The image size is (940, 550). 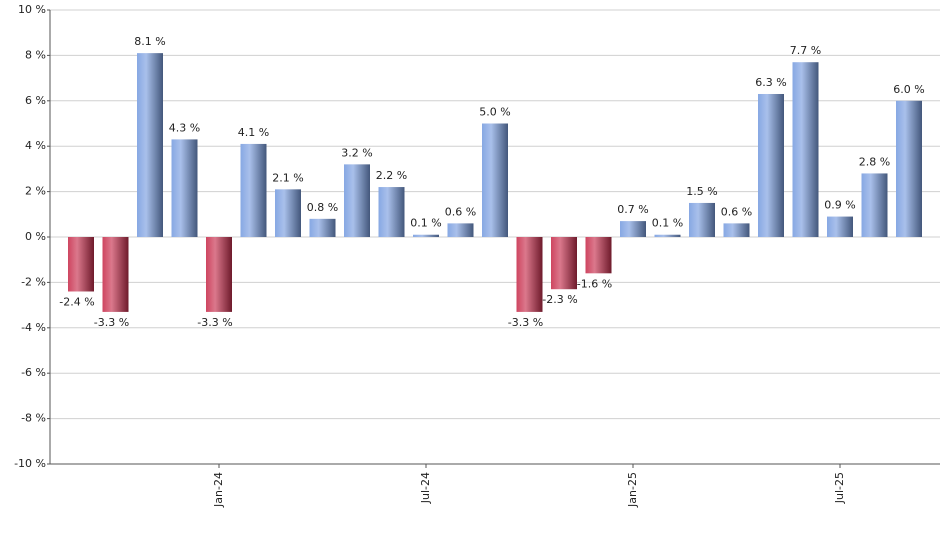 I want to click on value-label: -1.6 %, so click(x=594, y=283).